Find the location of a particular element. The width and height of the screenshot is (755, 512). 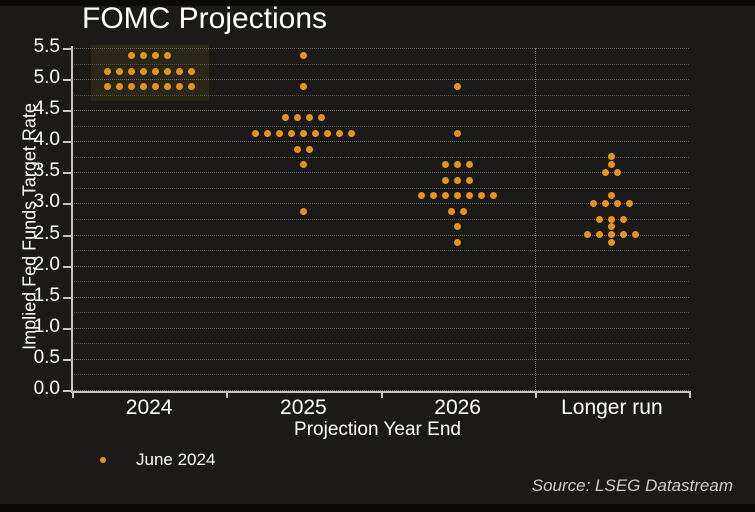

y-axis-tick-label: 3.0 is located at coordinates (46, 202).